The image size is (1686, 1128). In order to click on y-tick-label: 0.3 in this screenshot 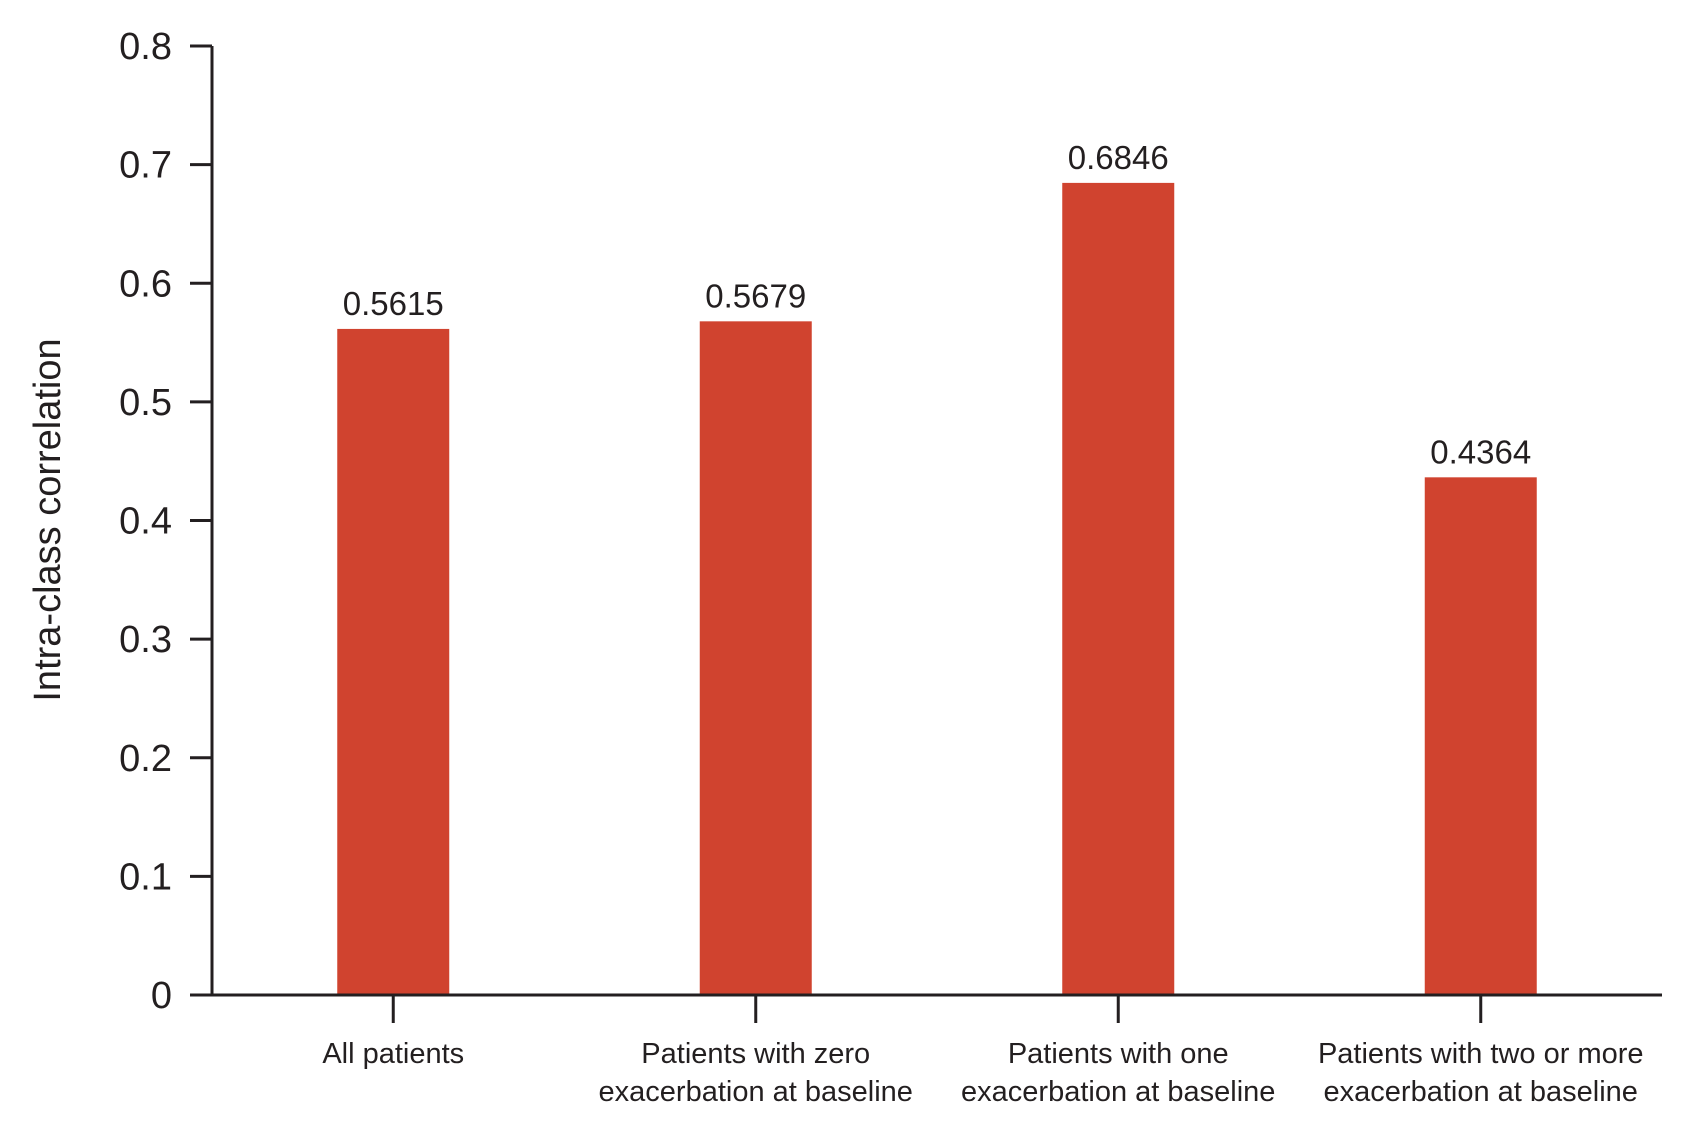, I will do `click(145, 640)`.